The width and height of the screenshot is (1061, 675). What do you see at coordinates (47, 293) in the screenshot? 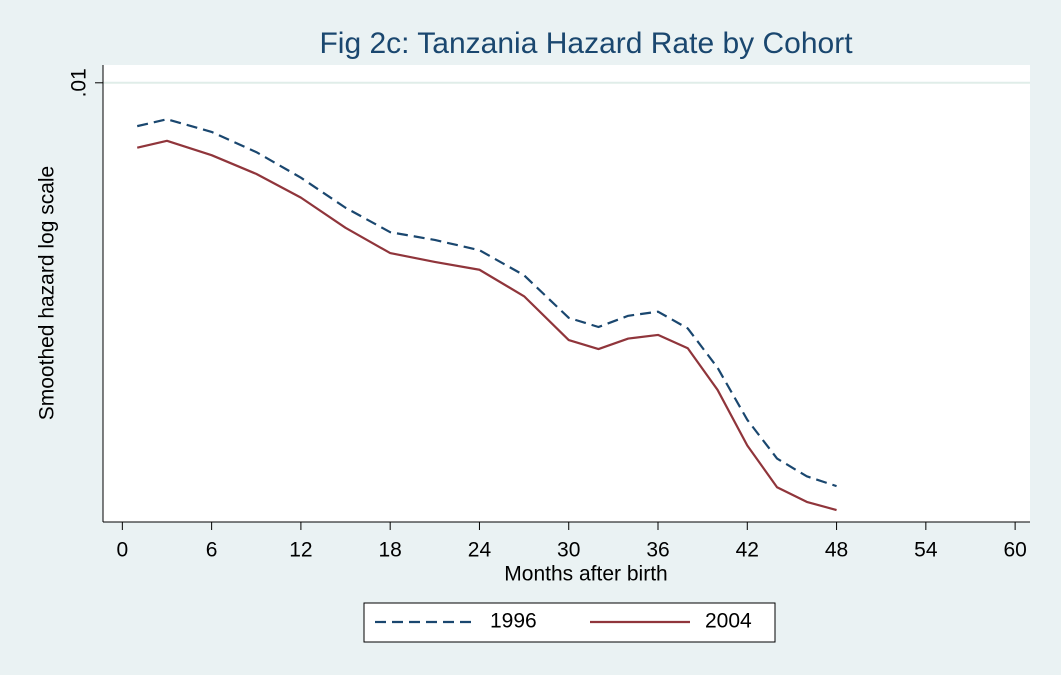
I see `y-axis-label: Smoothed hazard log scale` at bounding box center [47, 293].